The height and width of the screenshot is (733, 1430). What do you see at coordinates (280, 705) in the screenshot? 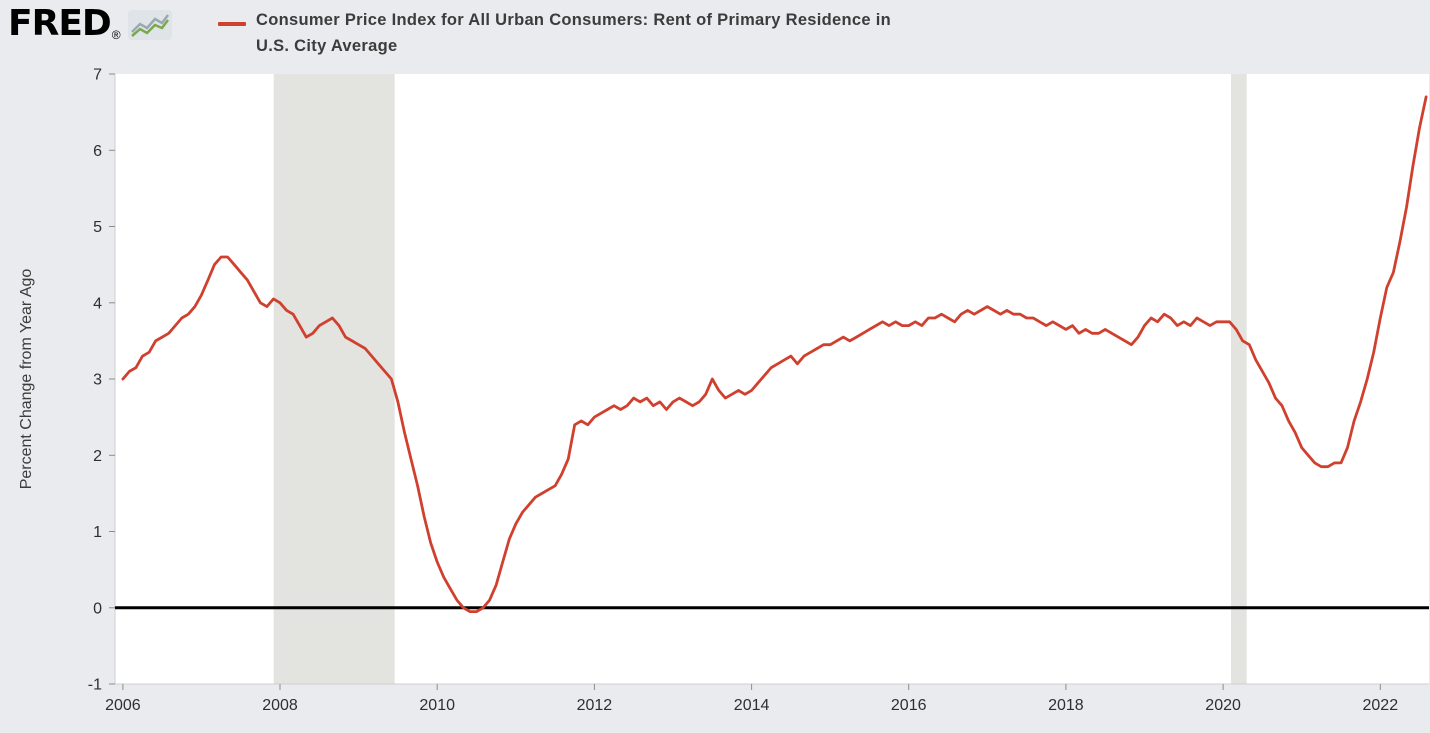
I see `x-tick-label: 2008` at bounding box center [280, 705].